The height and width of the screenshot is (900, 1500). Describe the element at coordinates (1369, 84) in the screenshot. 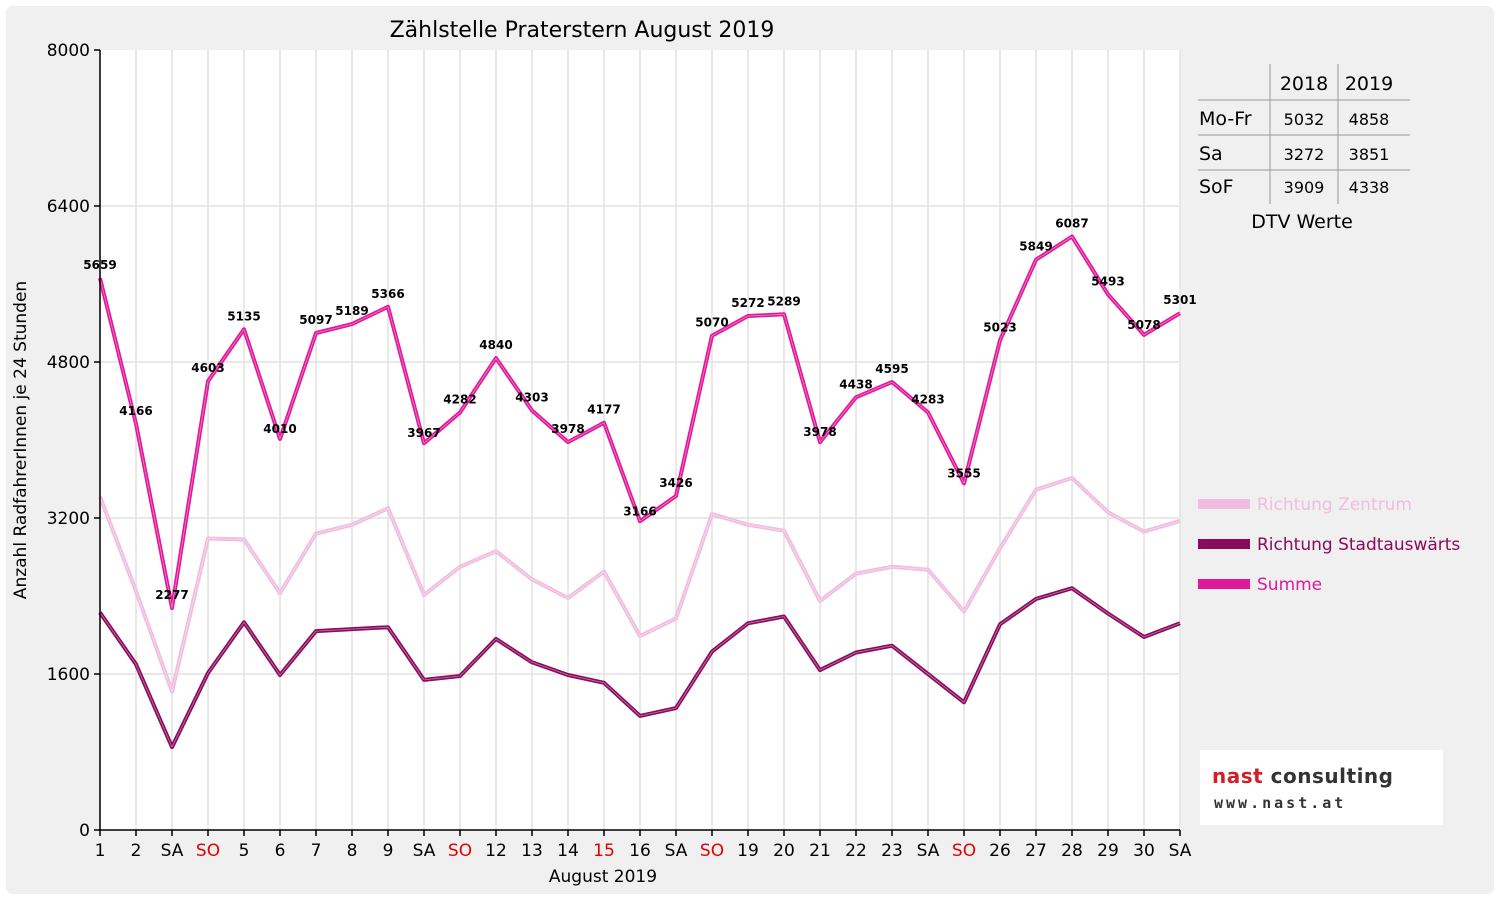

I see `table-header: 2019` at that location.